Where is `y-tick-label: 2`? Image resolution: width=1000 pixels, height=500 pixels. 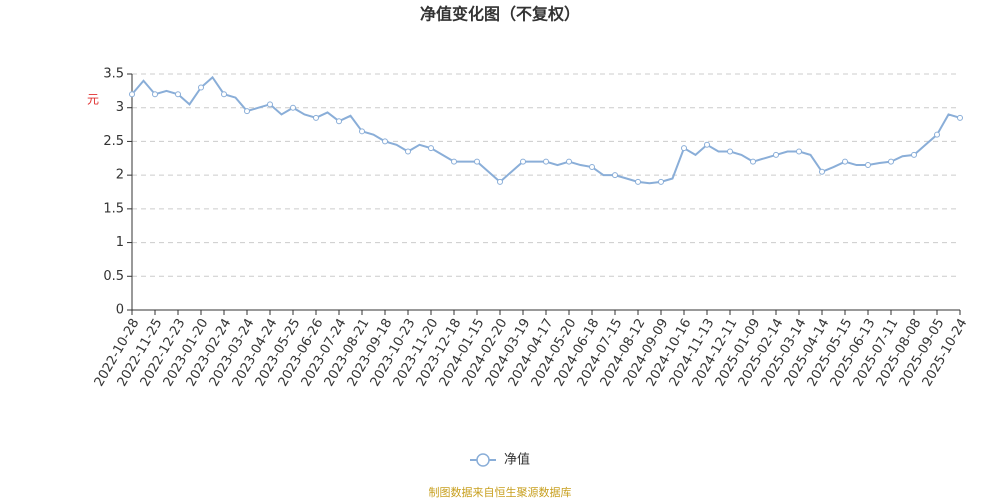 y-tick-label: 2 is located at coordinates (120, 175).